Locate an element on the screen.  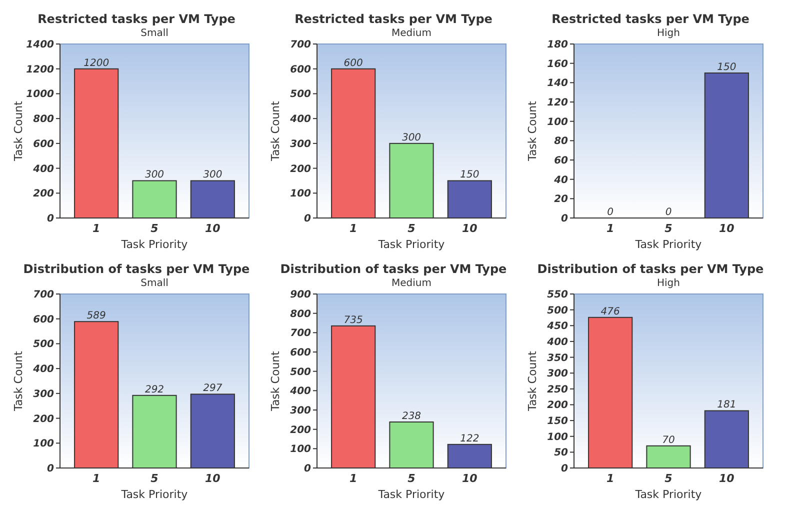
data-label: 735 is located at coordinates (353, 320).